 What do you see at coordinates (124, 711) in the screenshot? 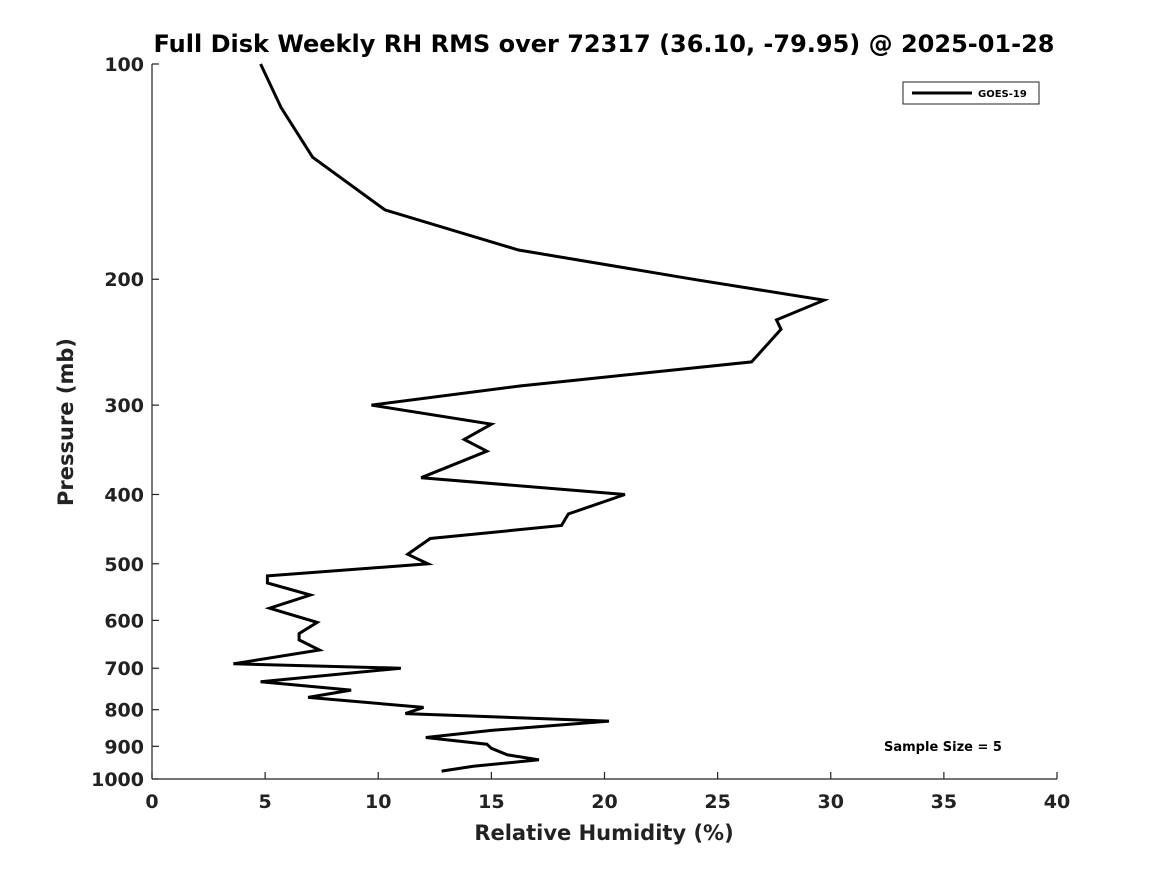
I see `y-tick-label: 800` at bounding box center [124, 711].